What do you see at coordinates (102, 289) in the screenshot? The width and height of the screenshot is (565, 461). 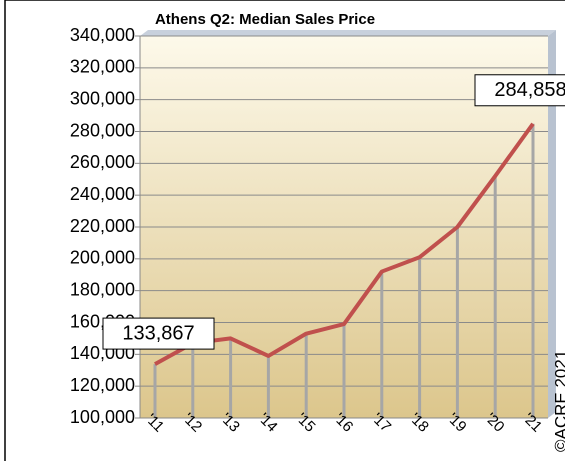 I see `y-tick-label: 180,000` at bounding box center [102, 289].